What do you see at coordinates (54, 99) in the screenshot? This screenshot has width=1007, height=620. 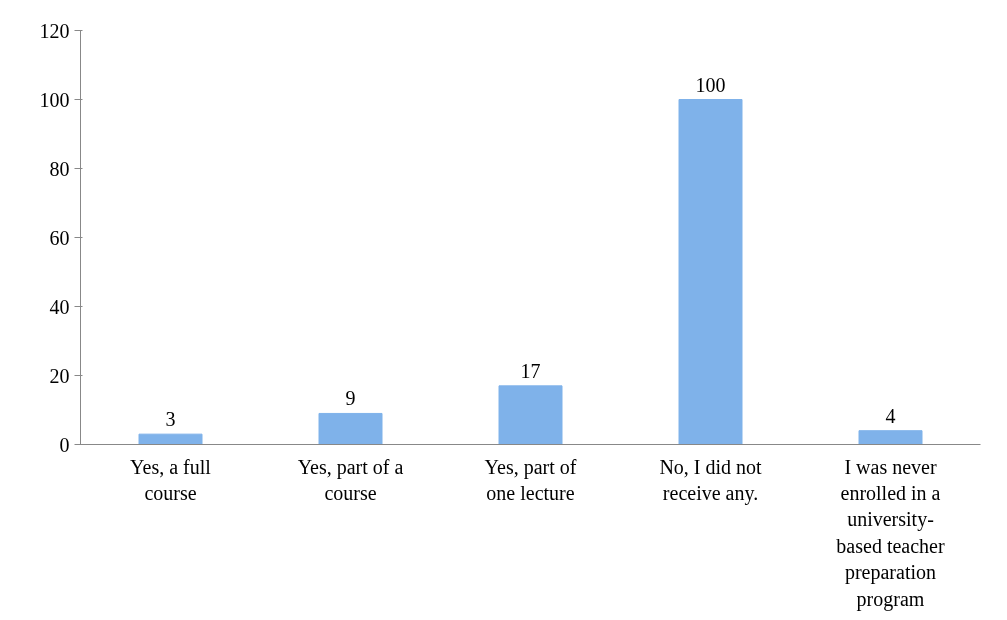 I see `y-tick-label: 100` at bounding box center [54, 99].